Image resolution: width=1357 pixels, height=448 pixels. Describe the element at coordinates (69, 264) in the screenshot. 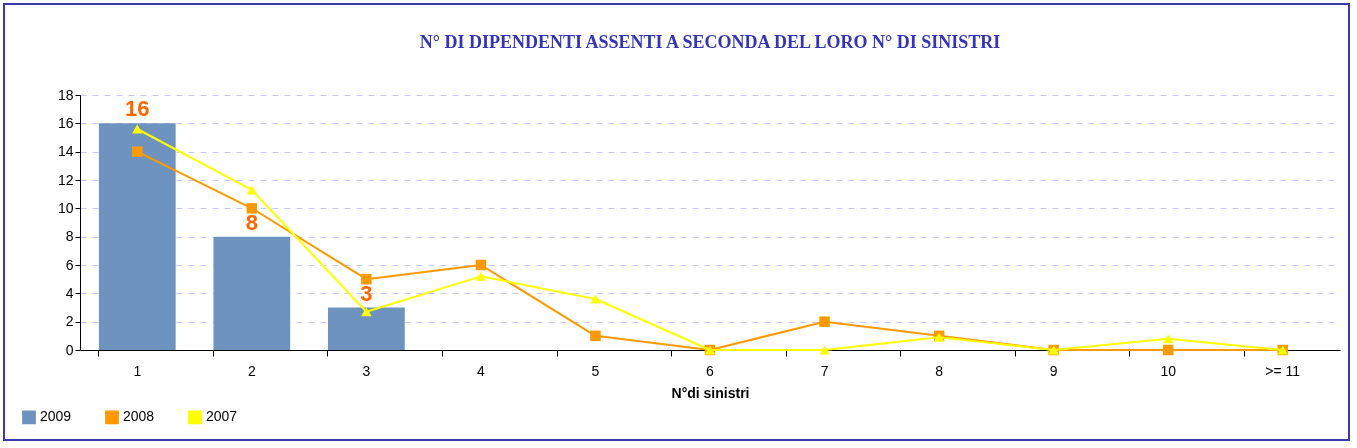

I see `y-tick-label: 6` at that location.